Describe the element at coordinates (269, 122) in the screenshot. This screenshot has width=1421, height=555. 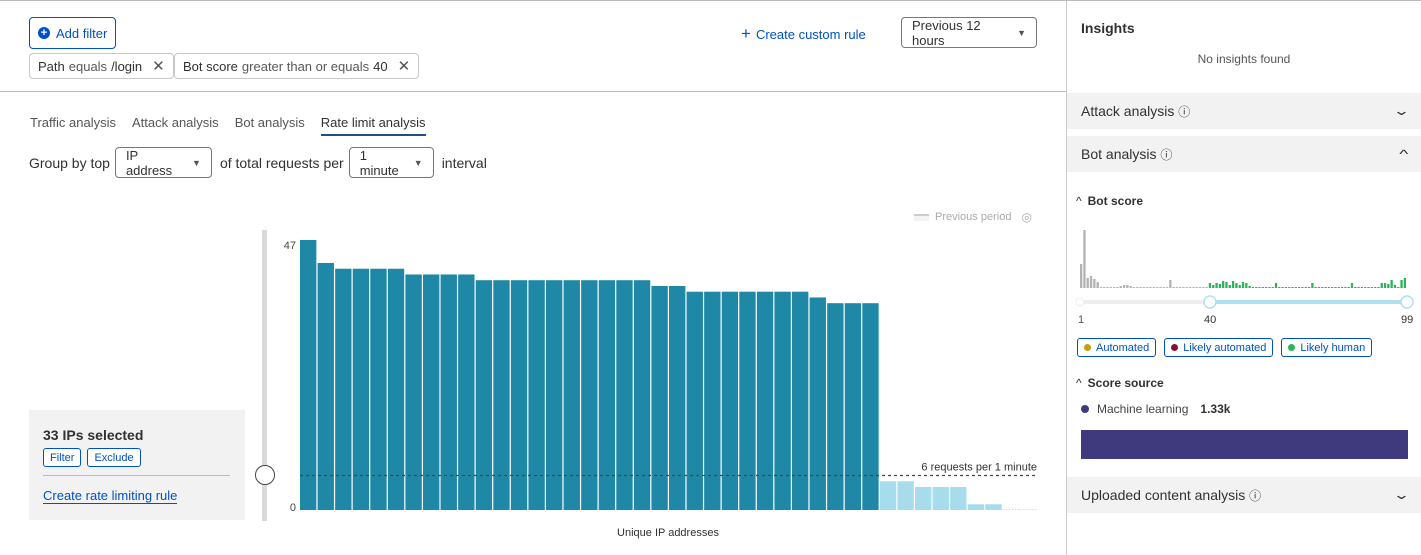
I see `tab-bot-analysis: Bot analysis` at that location.